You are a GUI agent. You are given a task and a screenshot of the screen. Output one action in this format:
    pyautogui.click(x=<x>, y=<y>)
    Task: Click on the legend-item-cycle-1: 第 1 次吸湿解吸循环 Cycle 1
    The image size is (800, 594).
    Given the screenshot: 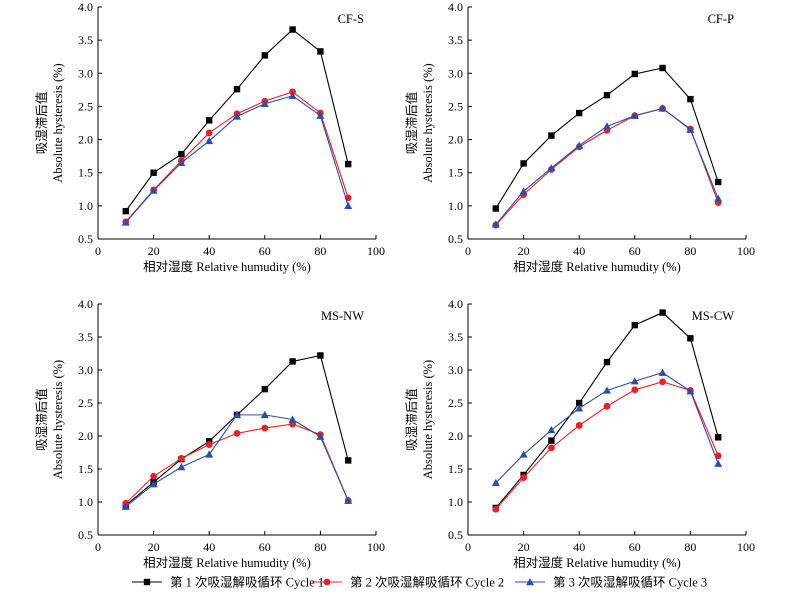 What is the action you would take?
    pyautogui.click(x=228, y=582)
    